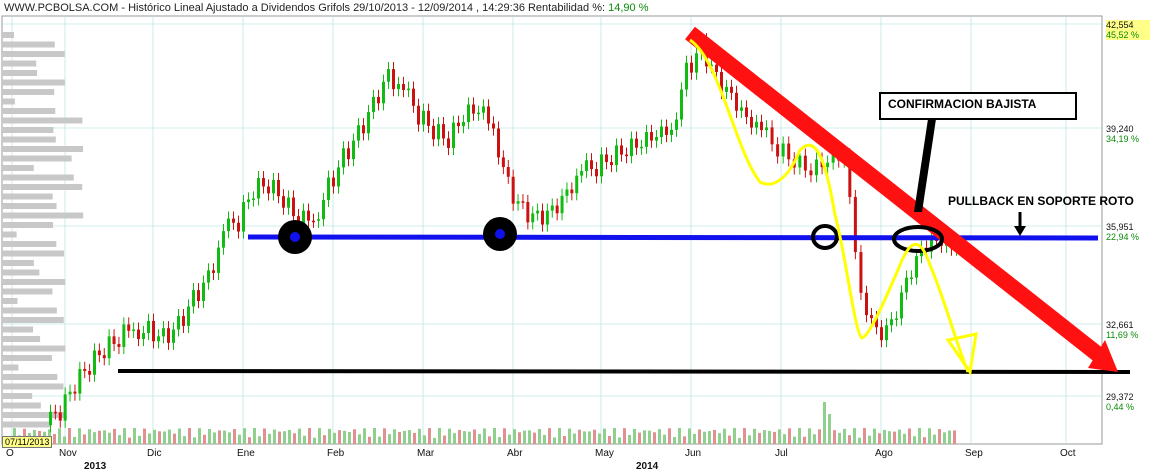  I want to click on x-tick-label: Nov, so click(68, 453).